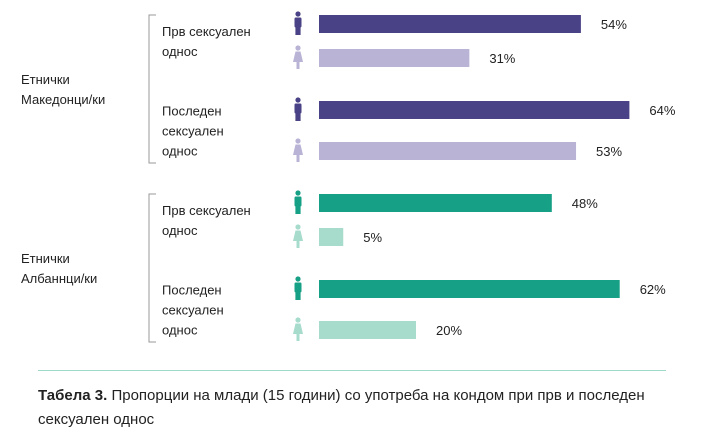 Image resolution: width=702 pixels, height=443 pixels. What do you see at coordinates (352, 370) in the screenshot?
I see `caption-divider` at bounding box center [352, 370].